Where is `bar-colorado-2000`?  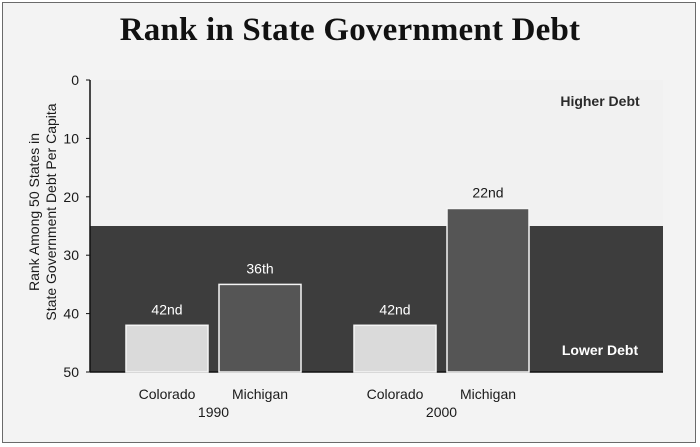
bar-colorado-2000 is located at coordinates (395, 348).